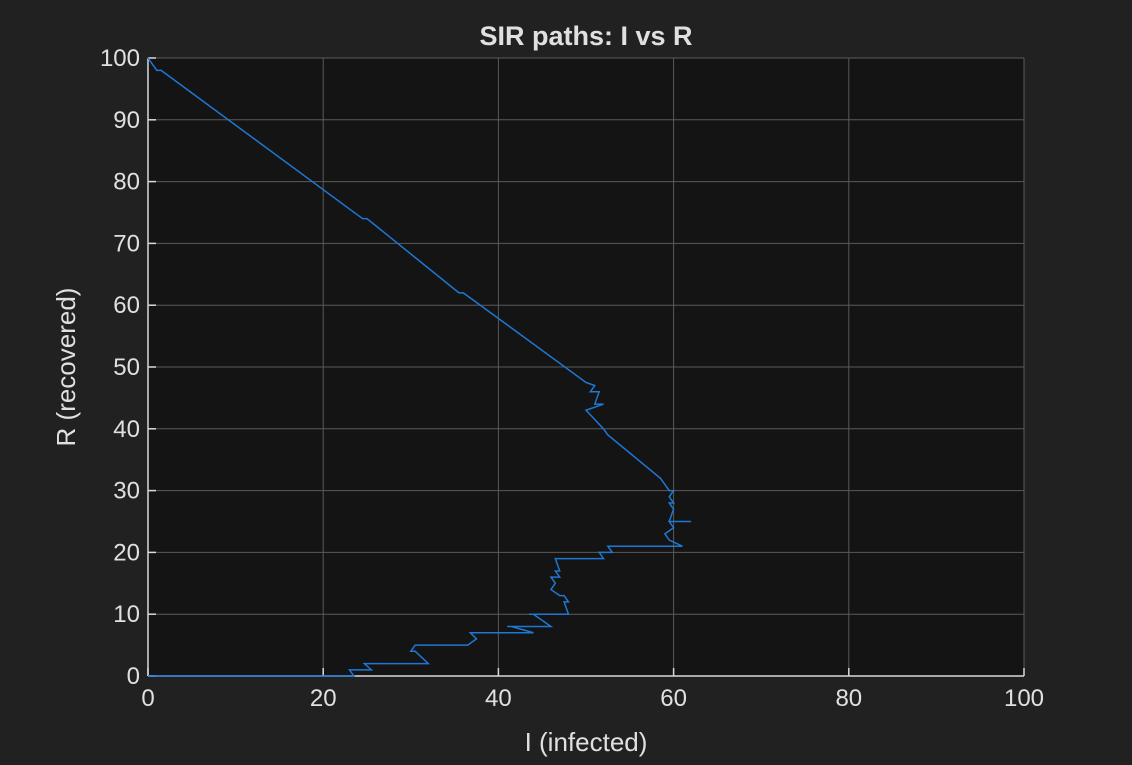 This screenshot has width=1132, height=765. I want to click on y-tick-label: 40, so click(126, 429).